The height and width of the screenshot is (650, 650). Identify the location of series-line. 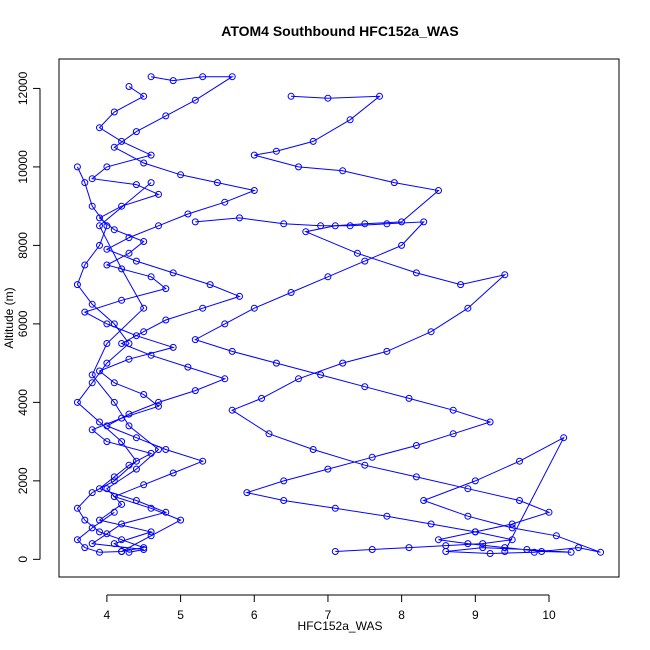
(129, 319).